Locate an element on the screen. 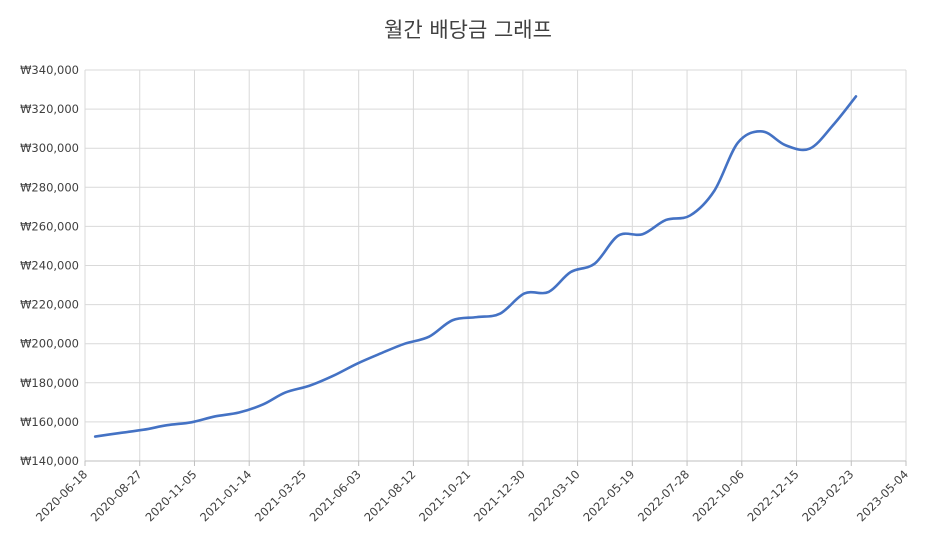 The image size is (936, 542). y-tick-label: ₩340,000 is located at coordinates (49, 70).